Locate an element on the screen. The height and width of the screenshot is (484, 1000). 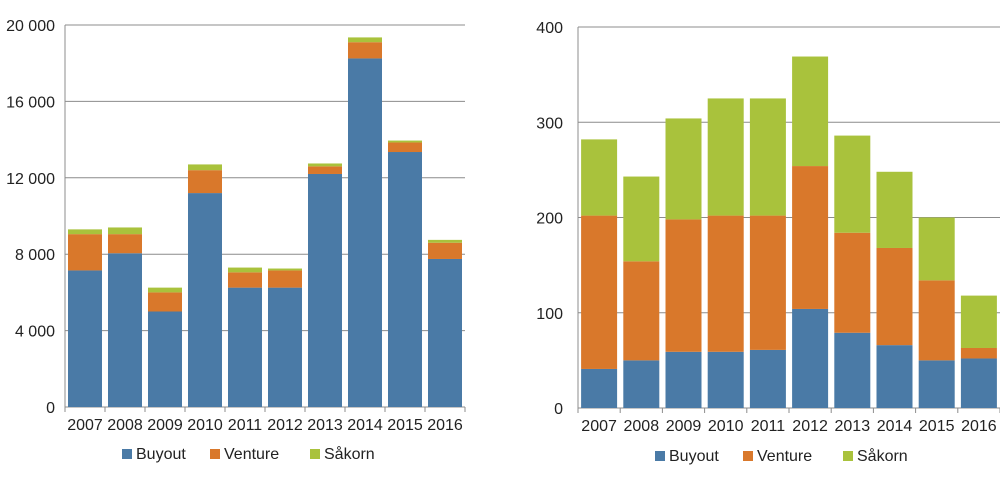
bar-skorn-2013 is located at coordinates (325, 165).